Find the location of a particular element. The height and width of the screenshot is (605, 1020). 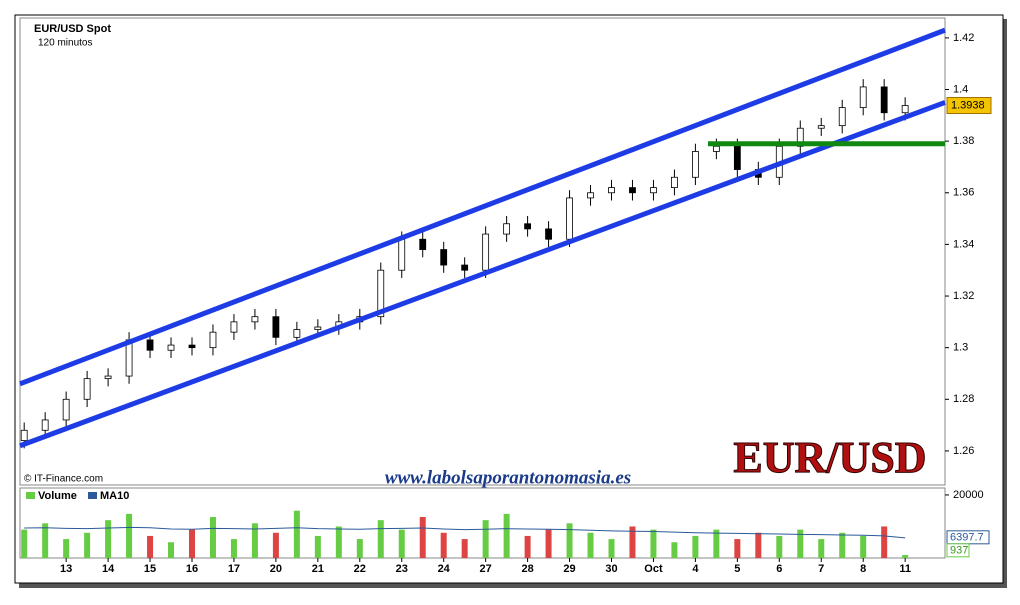

x-tick-label: 6 is located at coordinates (779, 569).